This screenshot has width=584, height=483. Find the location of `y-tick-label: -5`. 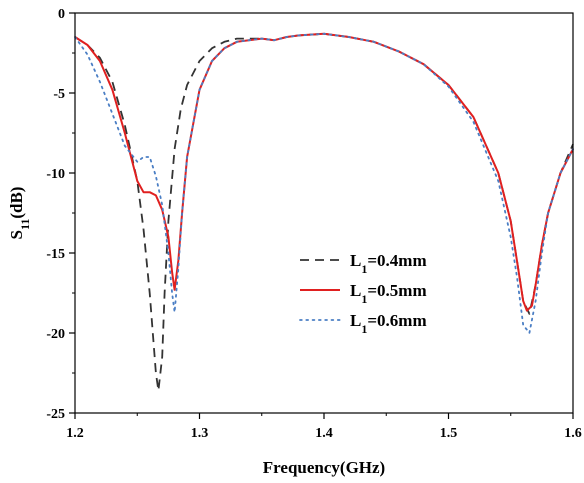

y-tick-label: -5 is located at coordinates (59, 94).